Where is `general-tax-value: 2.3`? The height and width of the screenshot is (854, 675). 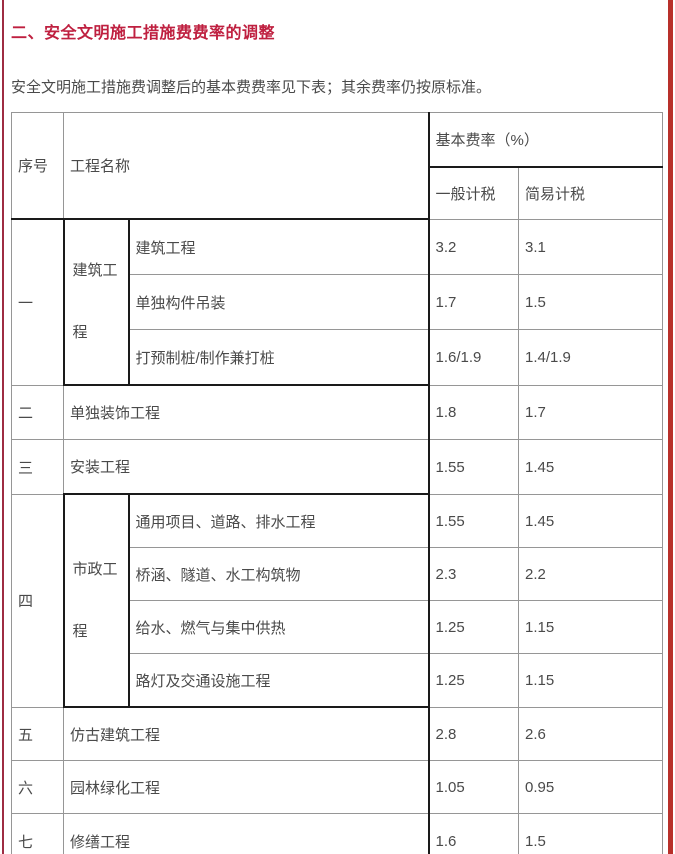 general-tax-value: 2.3 is located at coordinates (473, 574).